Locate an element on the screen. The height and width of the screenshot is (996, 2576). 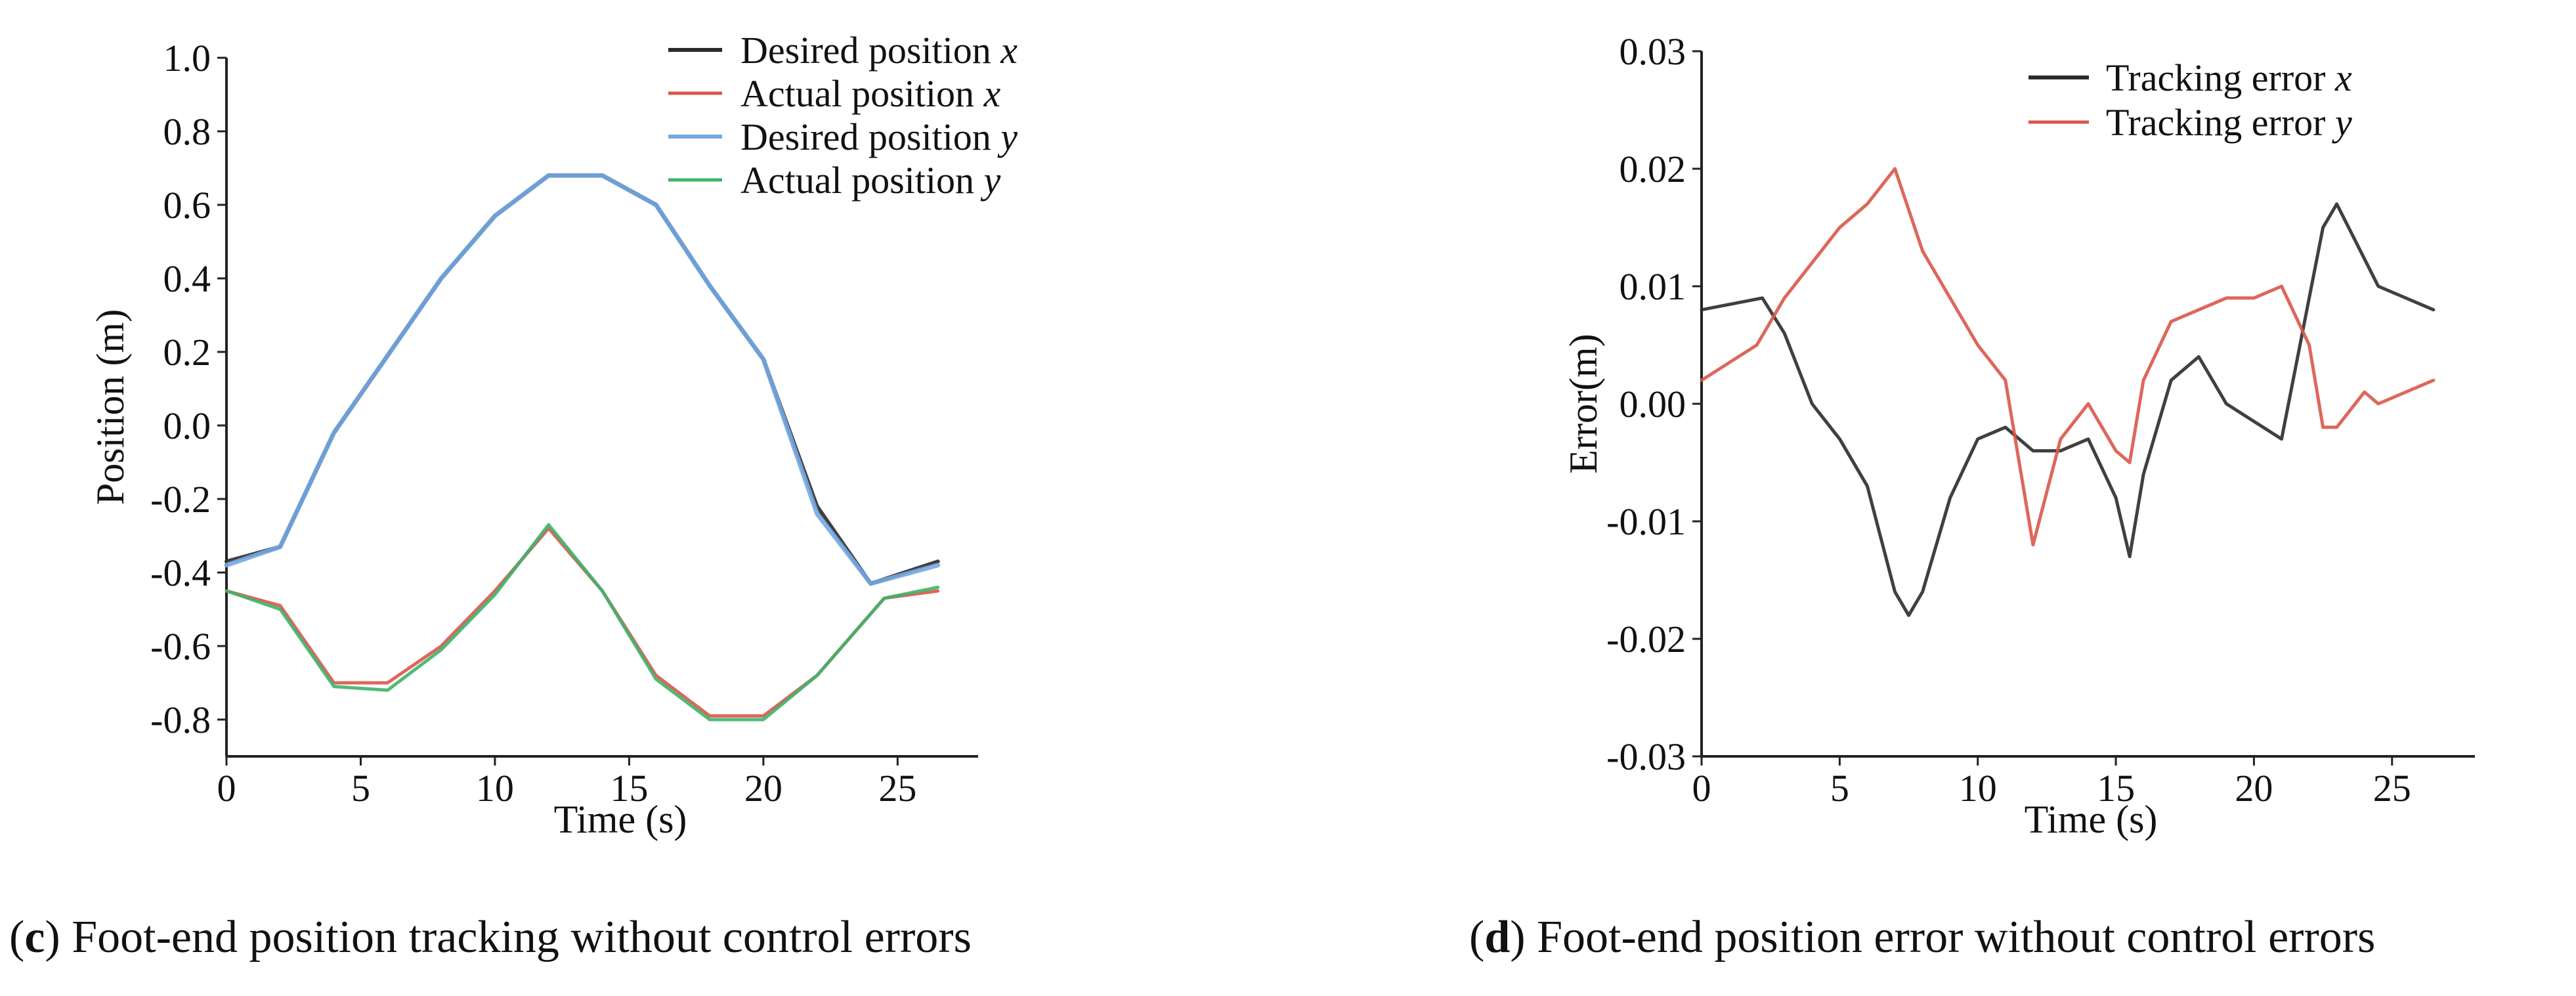
y-ticks: -0.03 -0.02 -0.01 0.00 0.01 0.02 0.03 is located at coordinates (1654, 404).